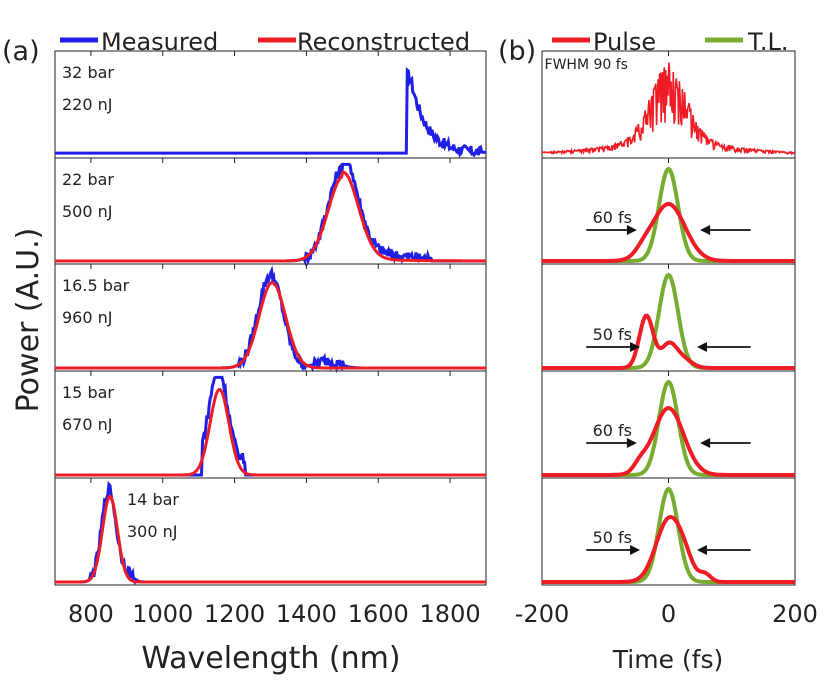 The image size is (830, 691). What do you see at coordinates (450, 614) in the screenshot?
I see `x-tick-label-a: 1800` at bounding box center [450, 614].